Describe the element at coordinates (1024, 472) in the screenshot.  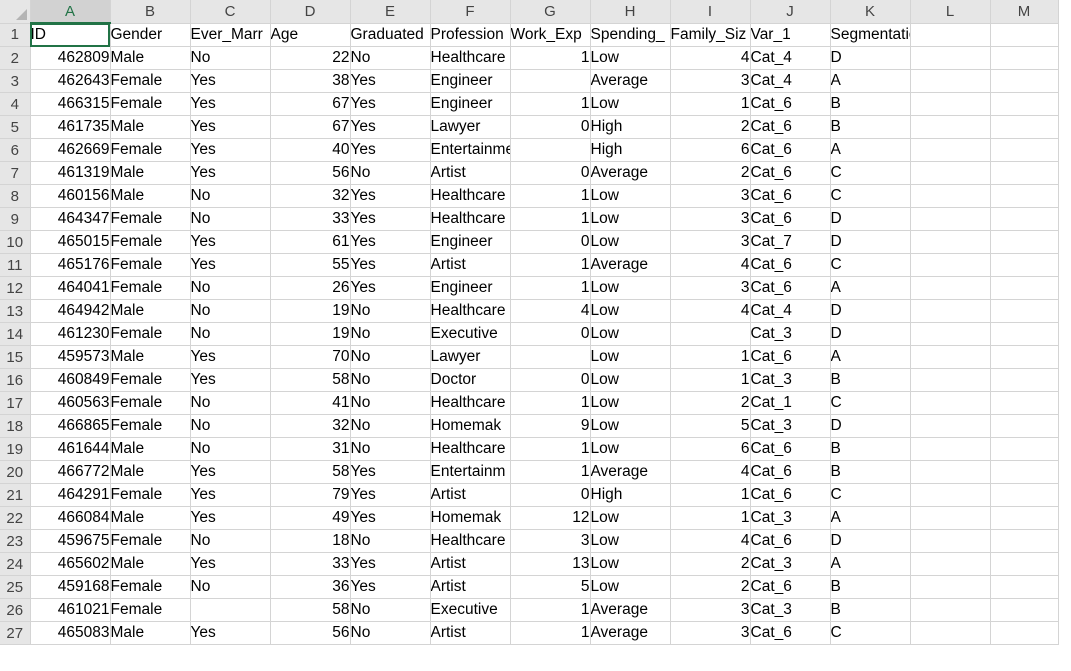
I see `cell-m20` at that location.